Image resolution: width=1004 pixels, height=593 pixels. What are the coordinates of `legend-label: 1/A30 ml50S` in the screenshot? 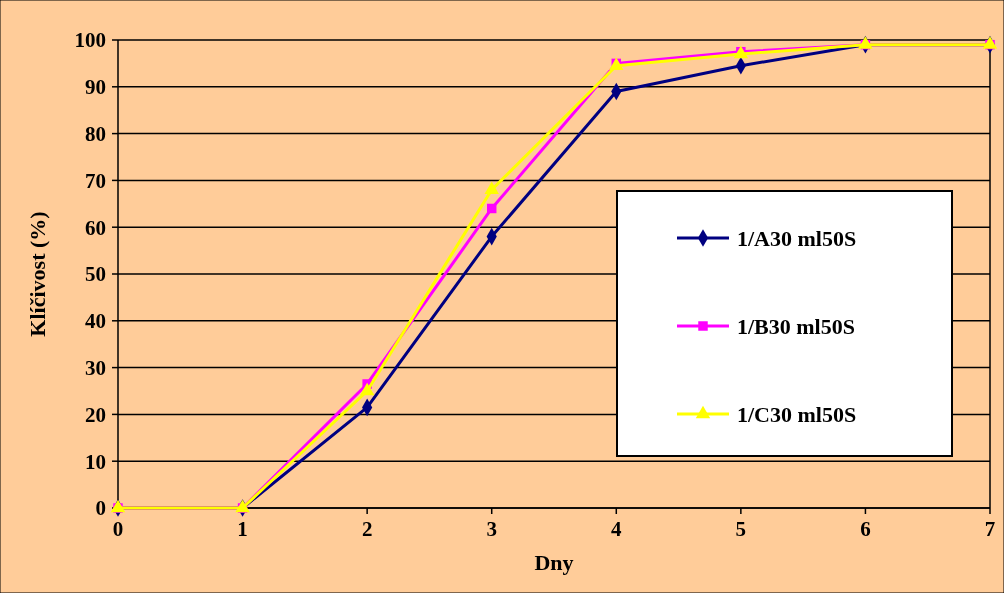 It's located at (797, 238).